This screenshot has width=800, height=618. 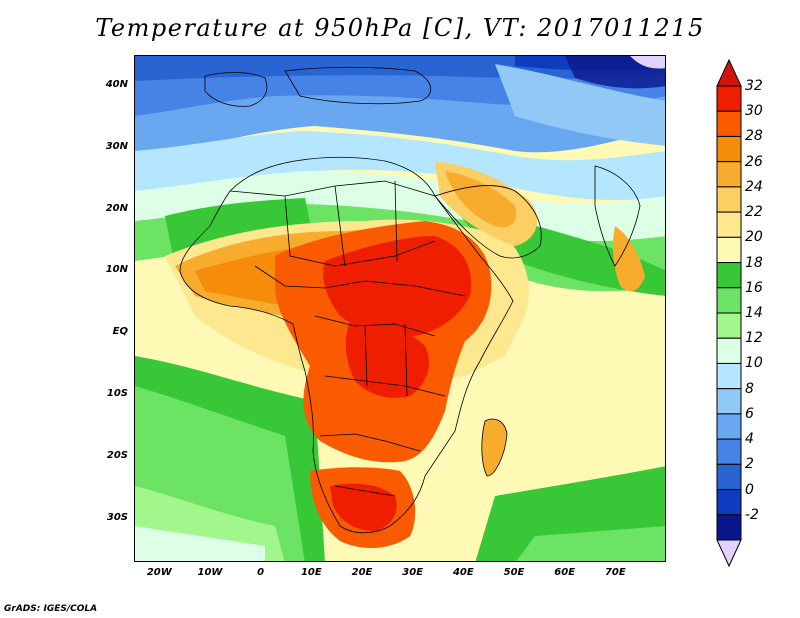 I want to click on colorbar-level-label: 30, so click(x=754, y=111).